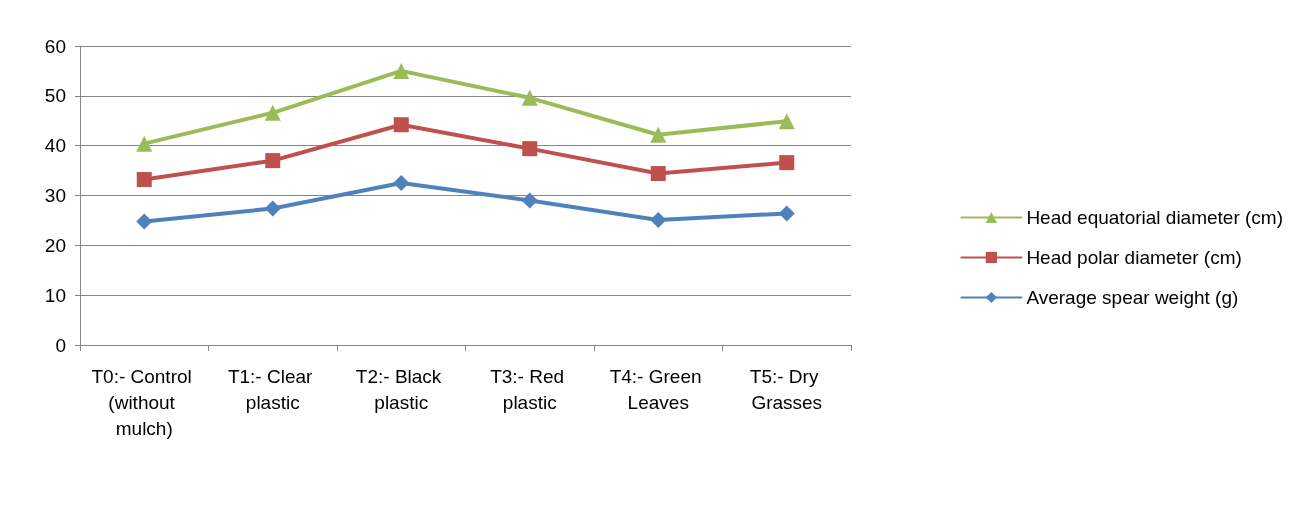 The image size is (1307, 506). Describe the element at coordinates (401, 389) in the screenshot. I see `x-tick-label: T2:- Black plastic` at that location.